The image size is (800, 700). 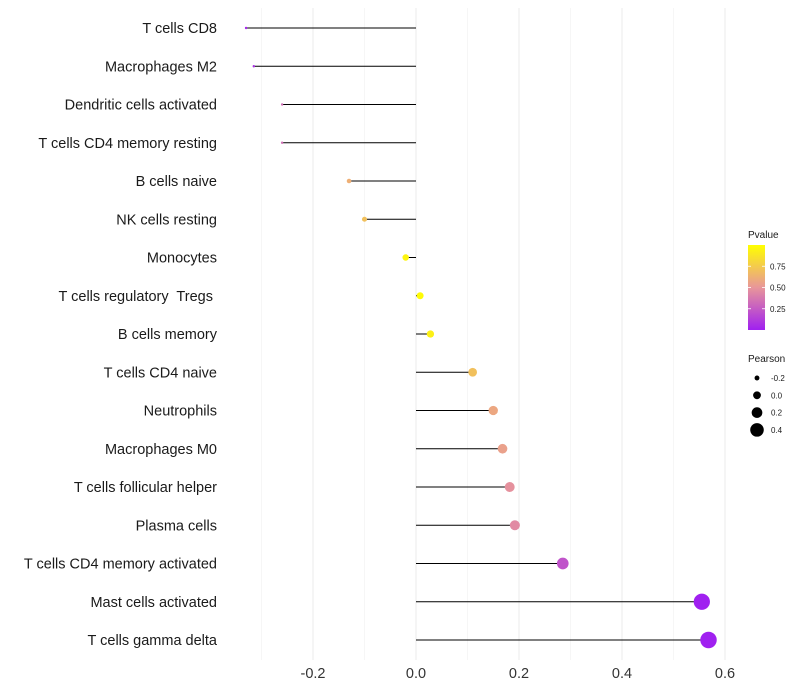 What do you see at coordinates (166, 220) in the screenshot?
I see `category-label: NK cells resting` at bounding box center [166, 220].